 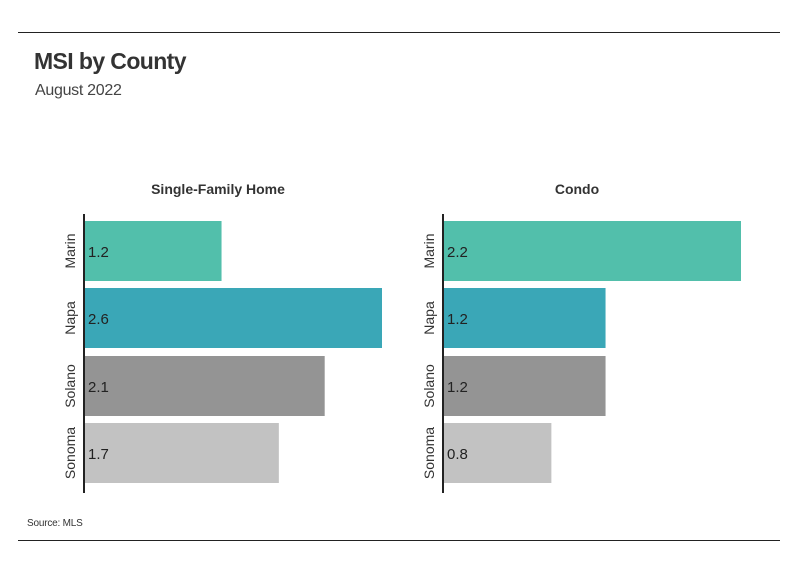 What do you see at coordinates (399, 540) in the screenshot?
I see `bottom-rule` at bounding box center [399, 540].